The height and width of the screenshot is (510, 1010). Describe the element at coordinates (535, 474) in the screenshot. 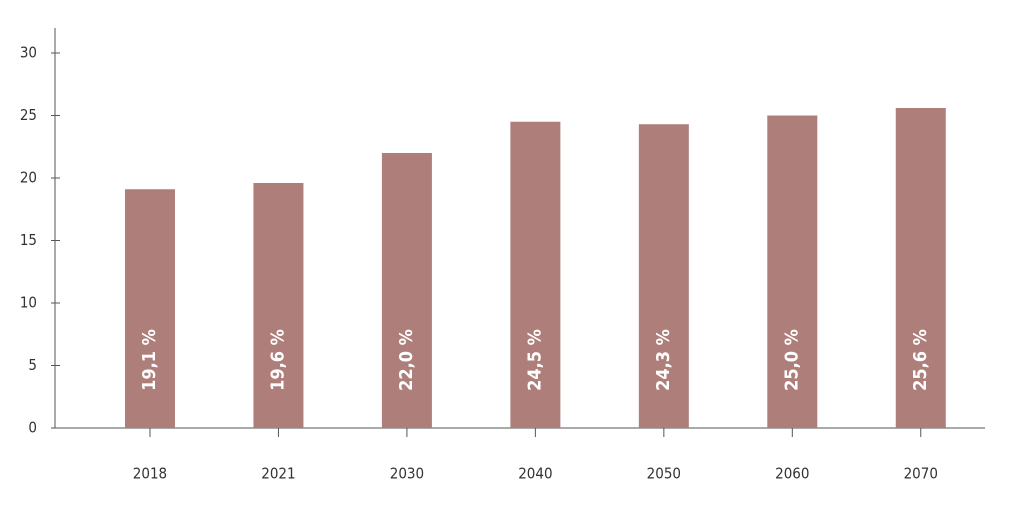

I see `x-tick-label: 2040` at that location.